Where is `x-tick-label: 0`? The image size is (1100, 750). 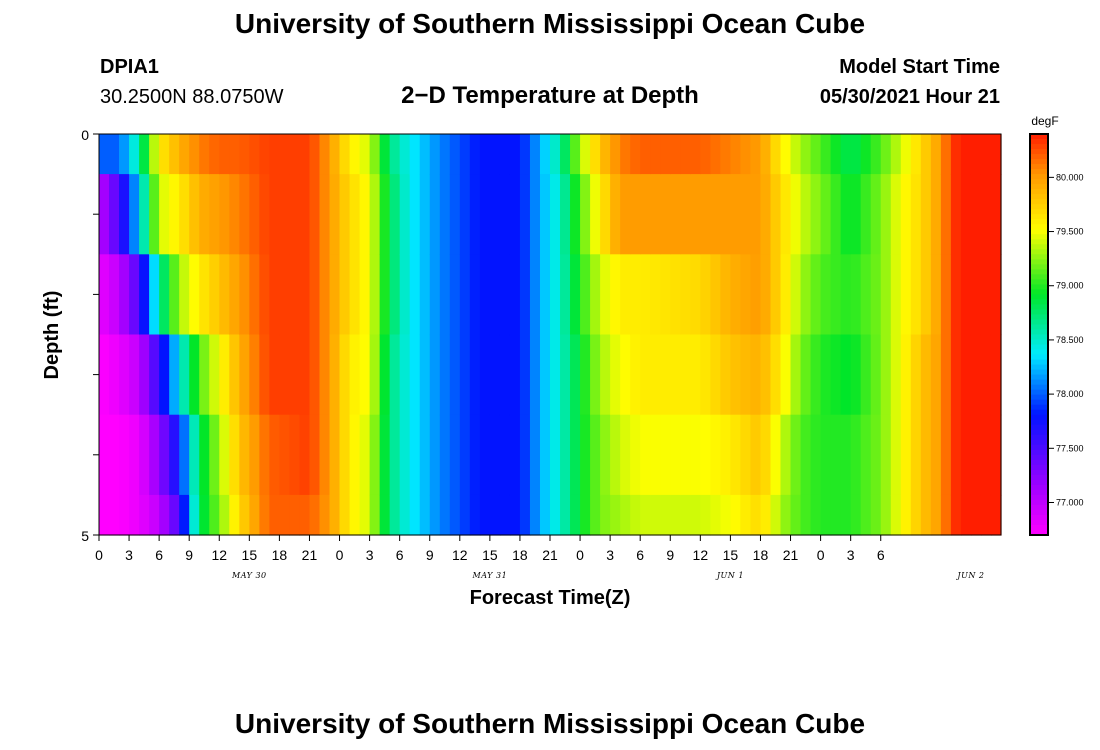 x-tick-label: 0 is located at coordinates (340, 555).